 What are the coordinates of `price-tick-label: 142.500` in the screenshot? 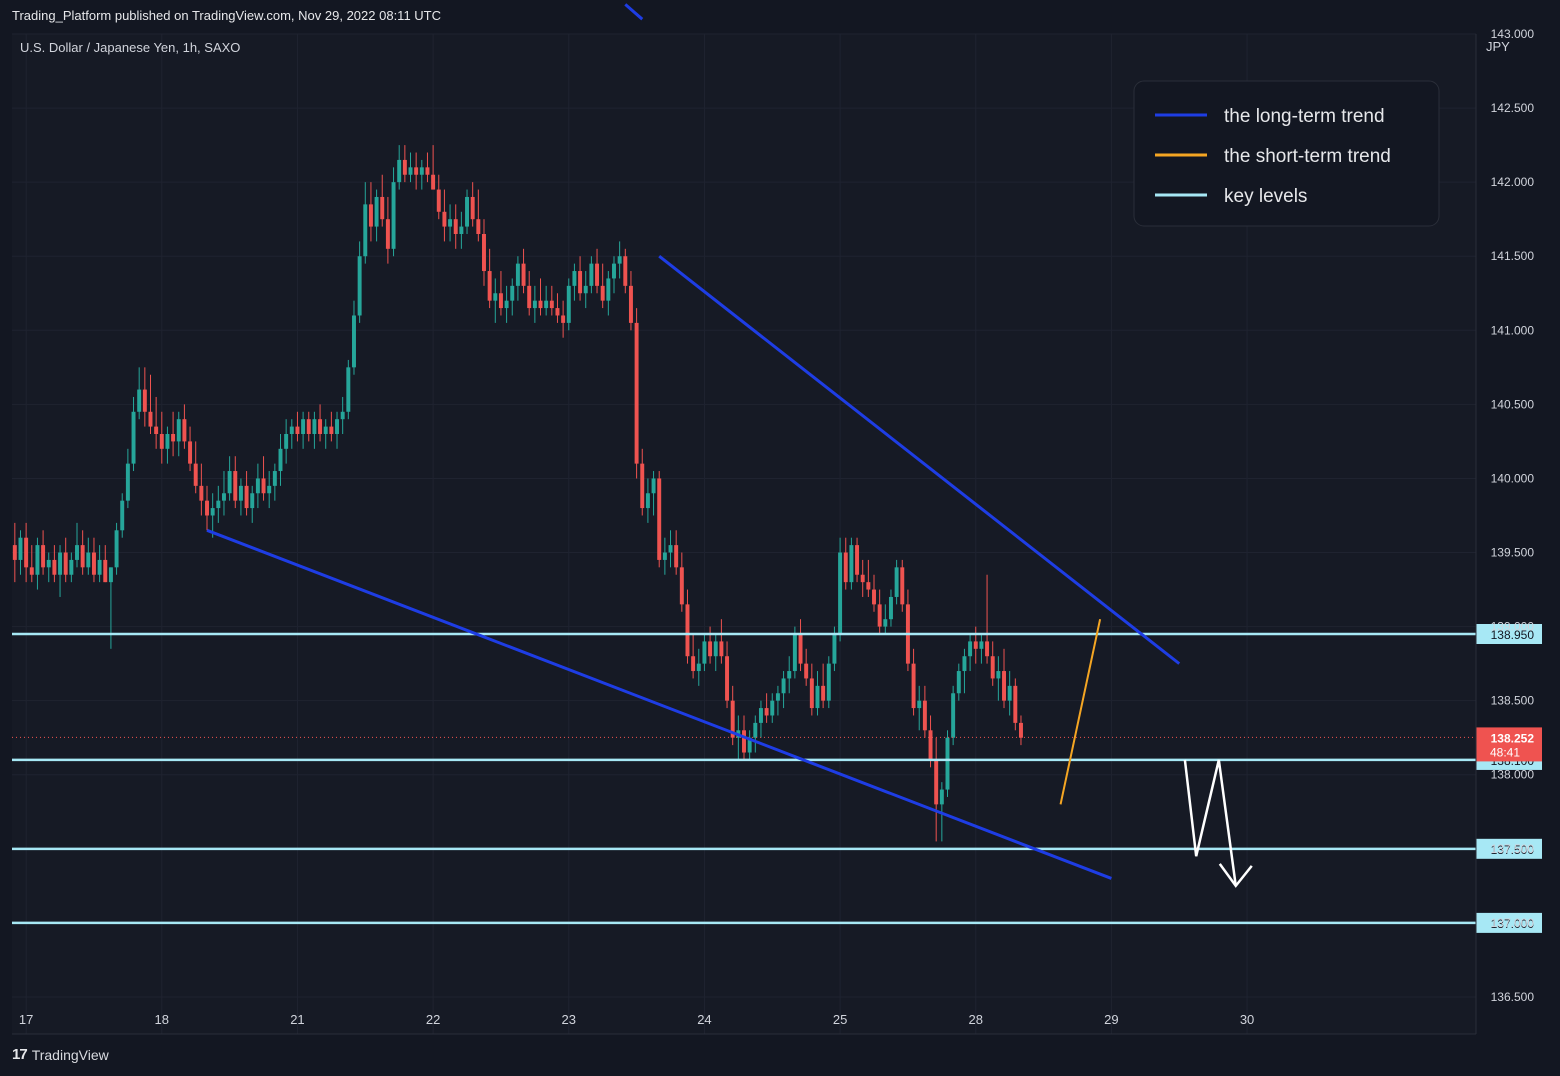 It's located at (1513, 108).